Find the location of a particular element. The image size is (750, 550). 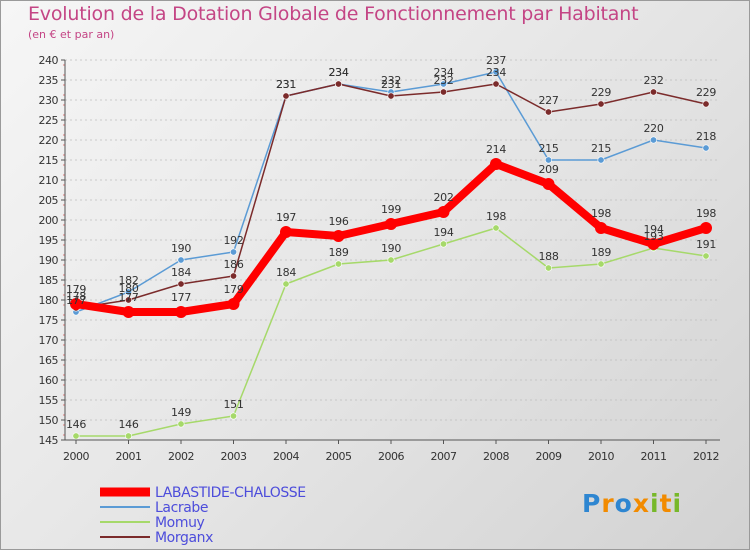

y-tick-label: 210 is located at coordinates (49, 180).